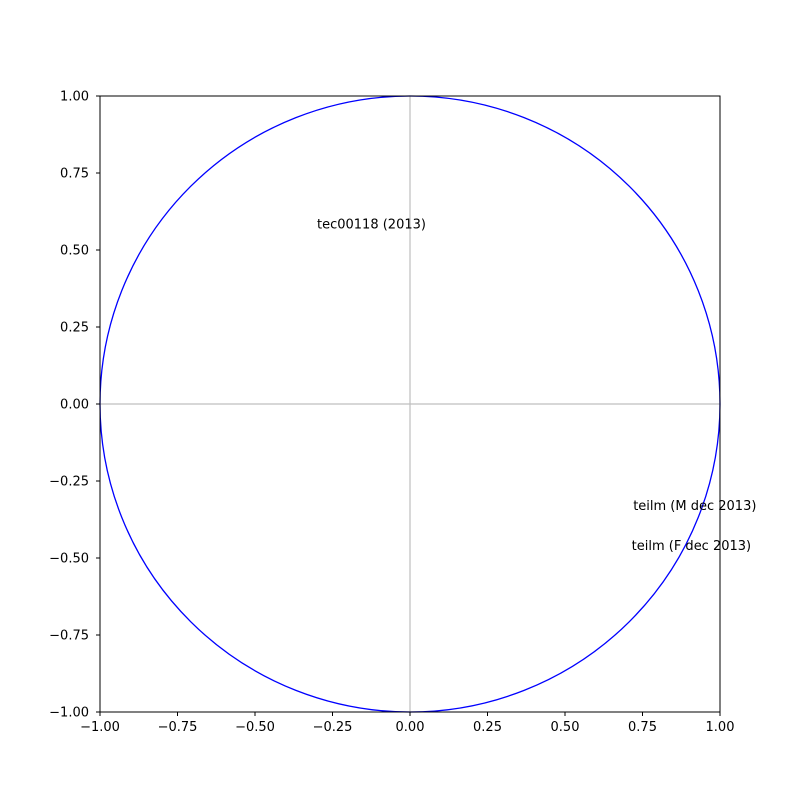 The image size is (800, 800). What do you see at coordinates (74, 174) in the screenshot?
I see `y-tick-label: 0.75` at bounding box center [74, 174].